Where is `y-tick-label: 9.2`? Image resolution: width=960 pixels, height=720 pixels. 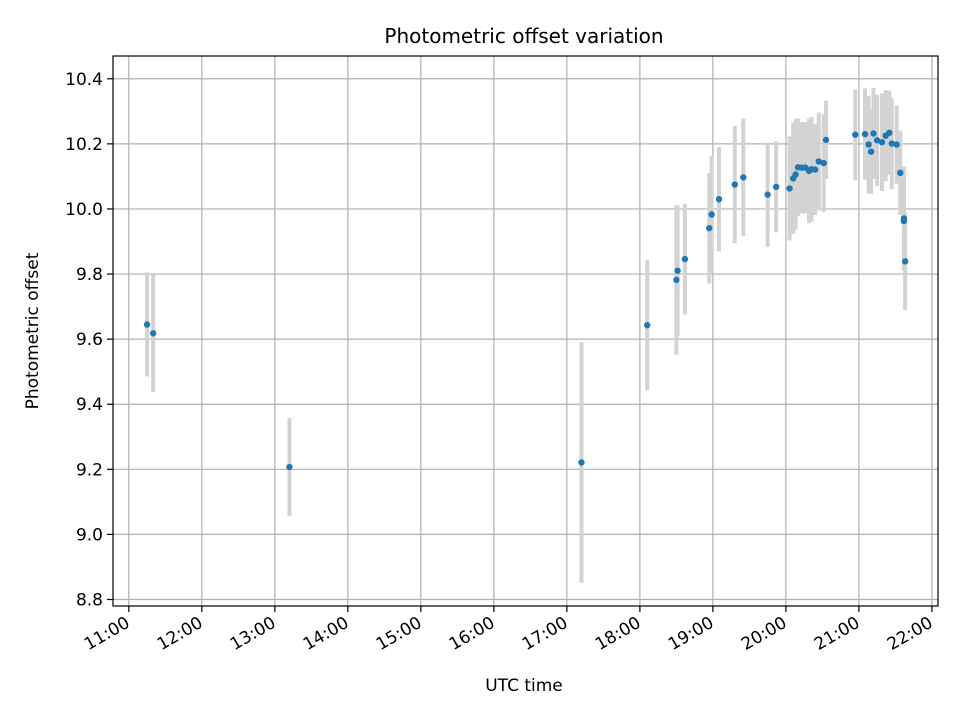
y-tick-label: 9.2 is located at coordinates (89, 470).